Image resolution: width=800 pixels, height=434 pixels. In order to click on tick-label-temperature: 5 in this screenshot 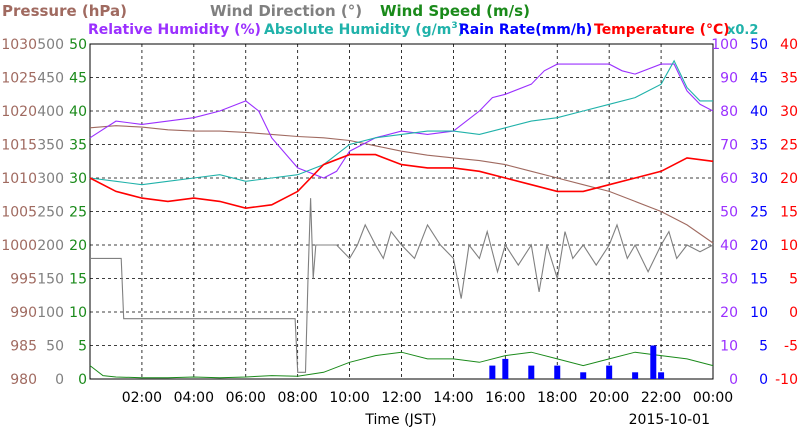, I will do `click(793, 280)`.